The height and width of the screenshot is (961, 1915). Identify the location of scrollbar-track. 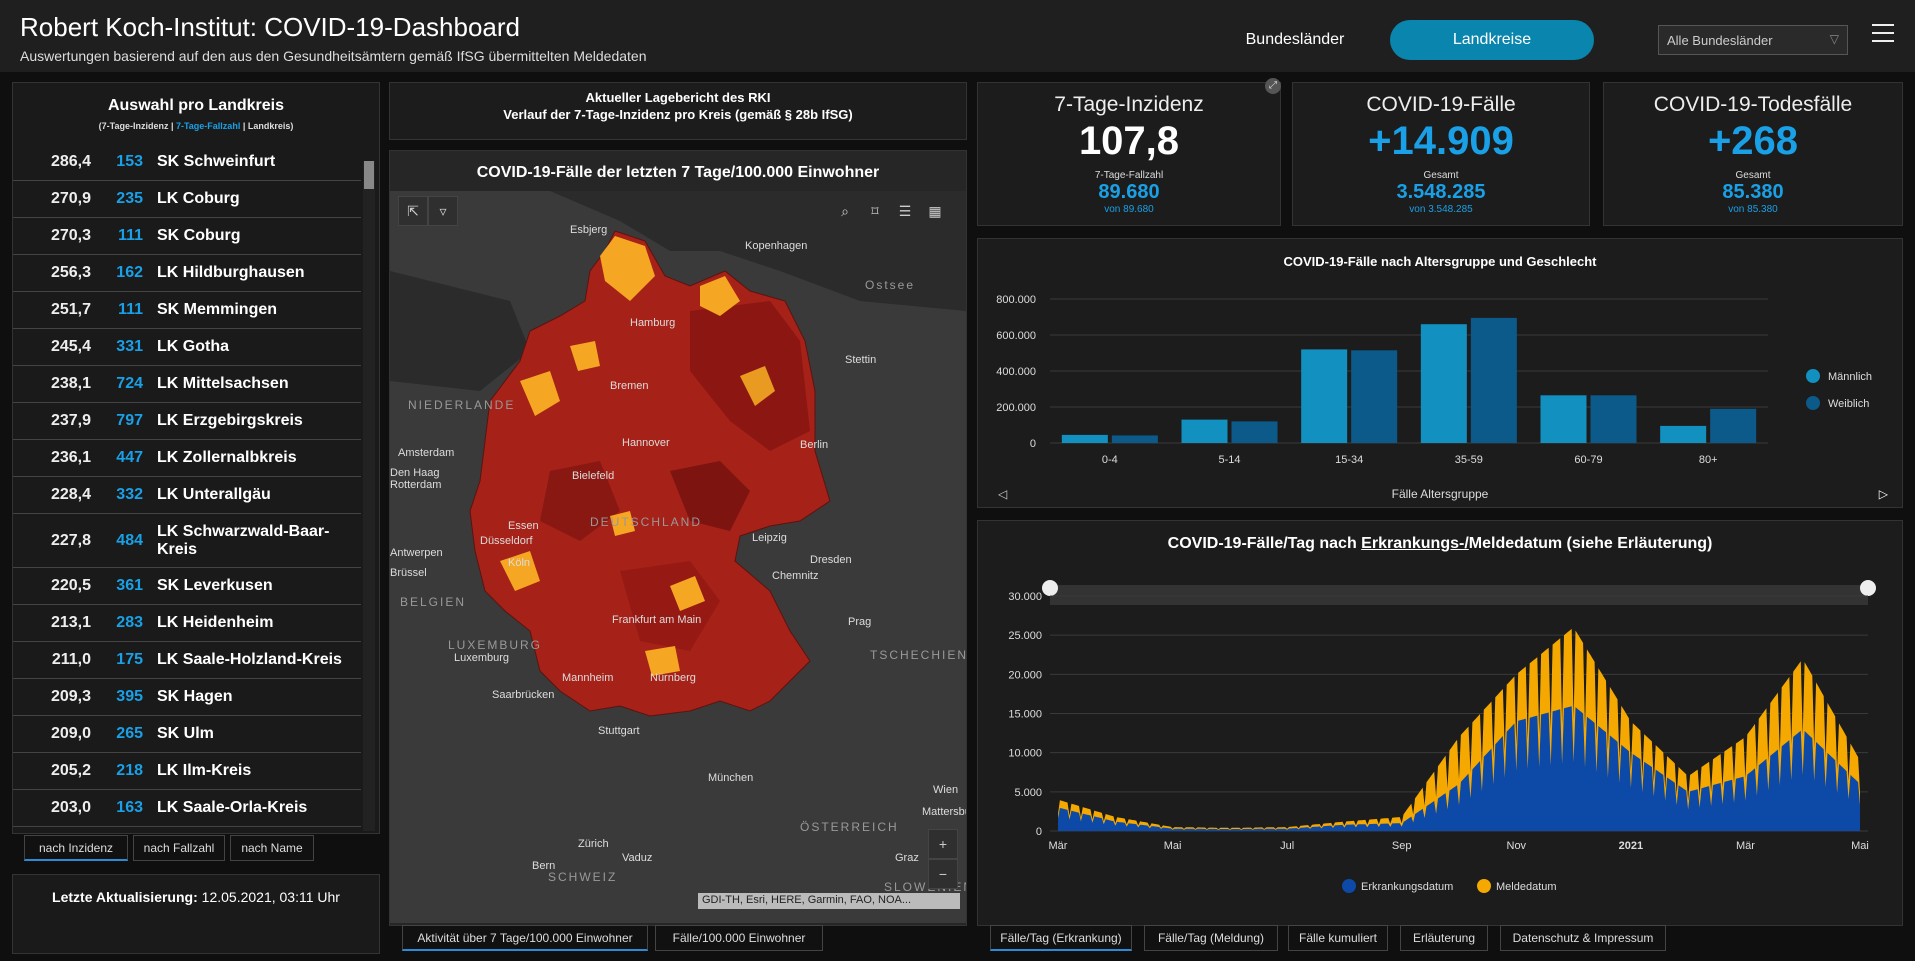
(369, 496).